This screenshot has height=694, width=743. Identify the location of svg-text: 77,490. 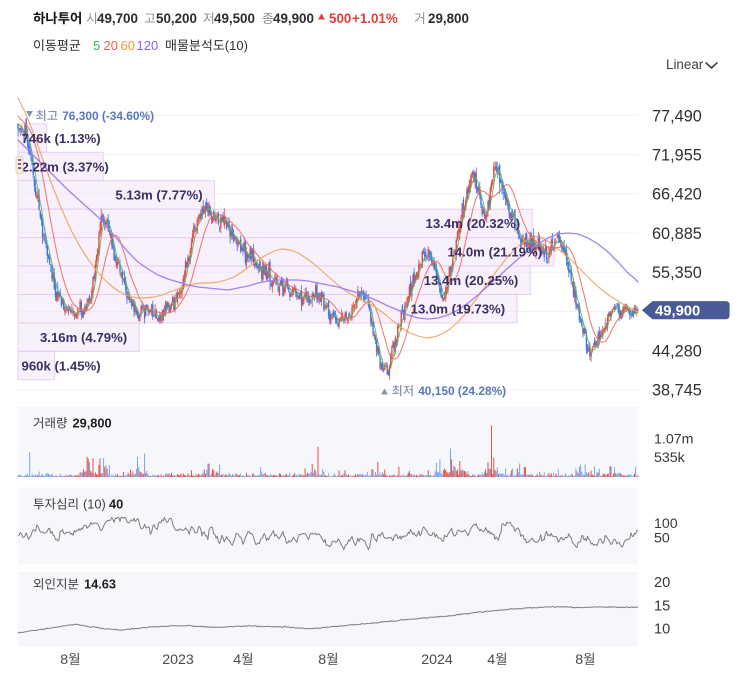
(677, 116).